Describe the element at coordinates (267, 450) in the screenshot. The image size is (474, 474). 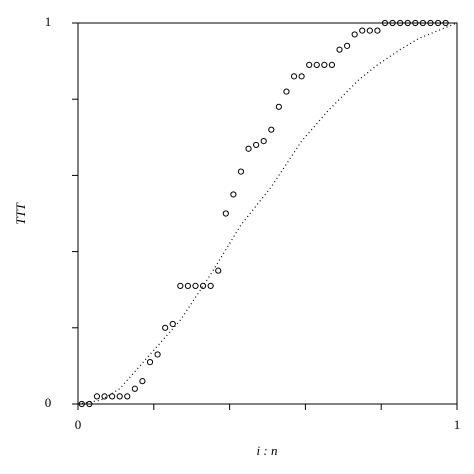
I see `x-axis-label: i : n` at that location.